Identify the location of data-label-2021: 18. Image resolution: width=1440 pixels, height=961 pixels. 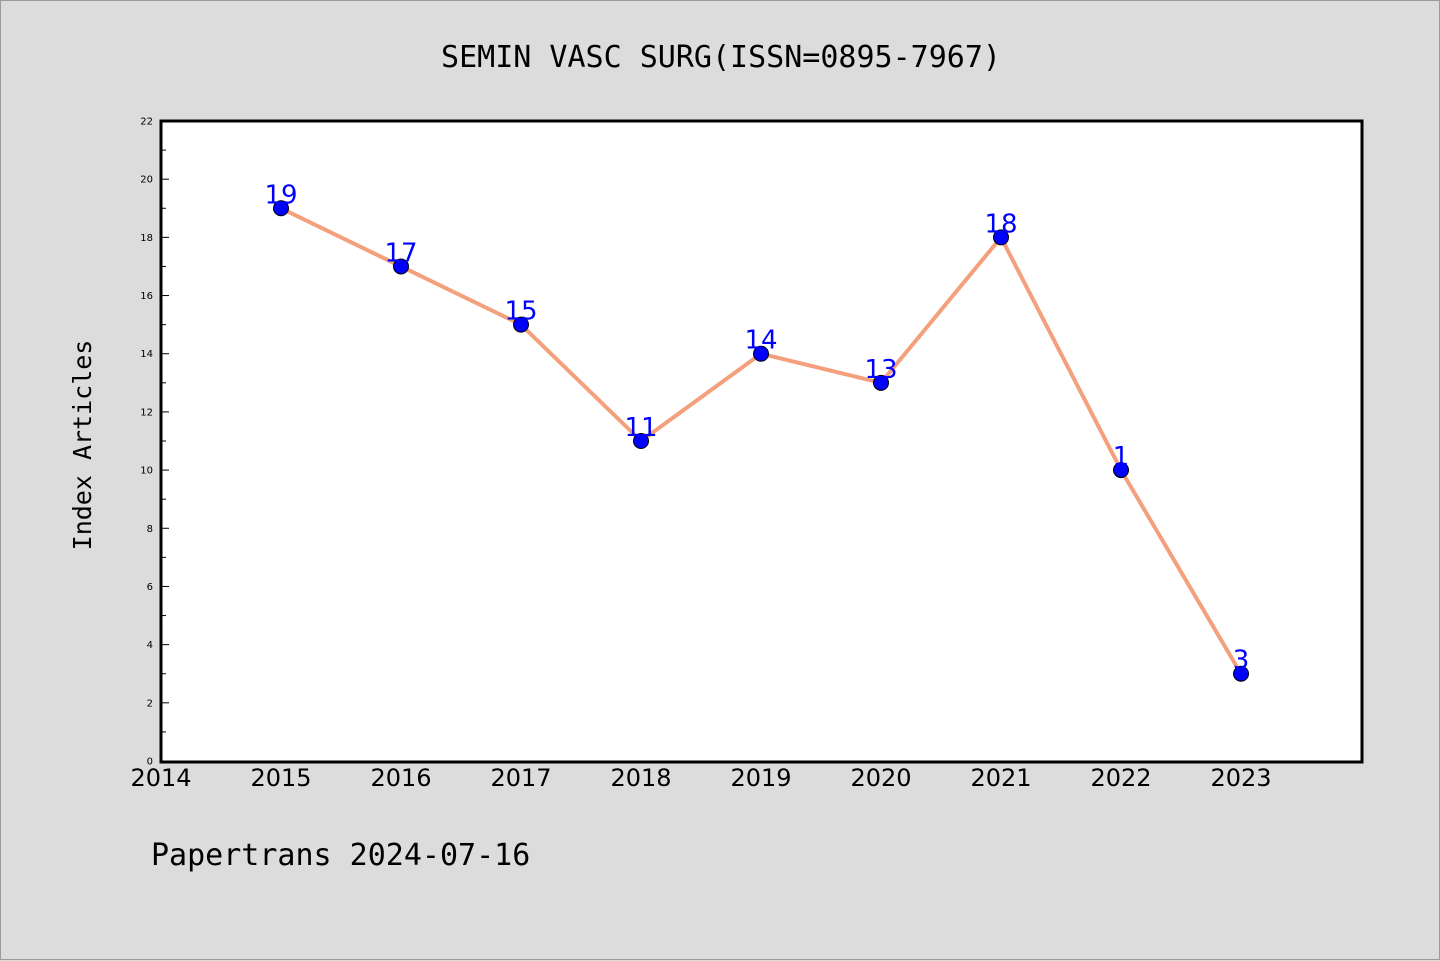
(1000, 224).